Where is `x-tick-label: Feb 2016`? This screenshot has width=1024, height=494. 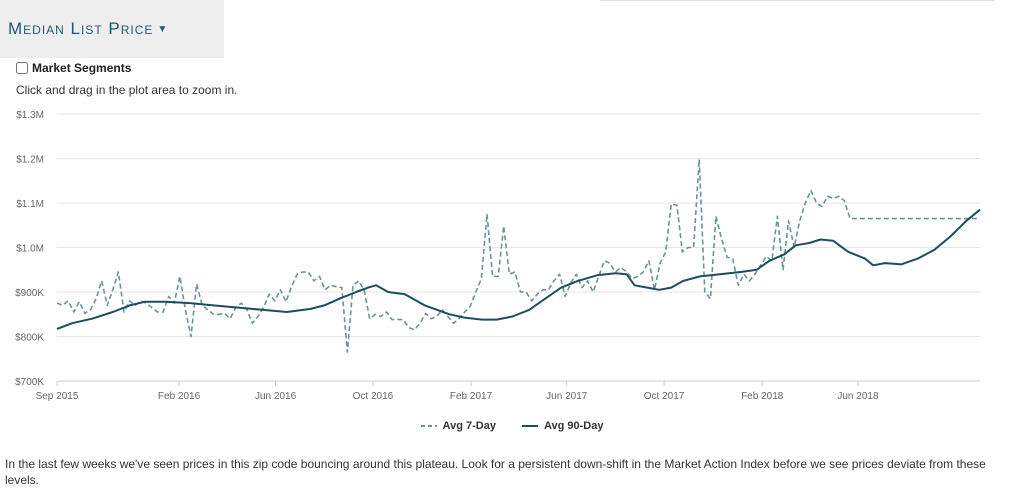
x-tick-label: Feb 2016 is located at coordinates (179, 396).